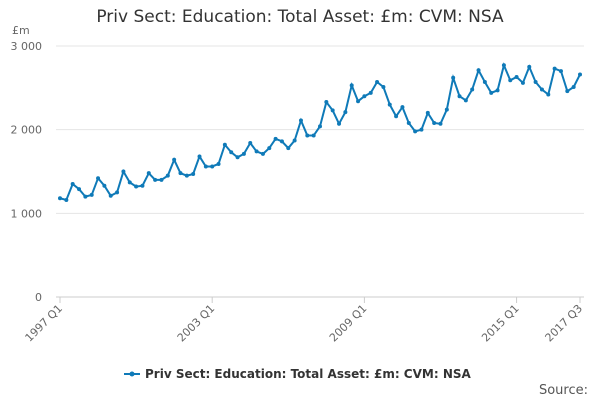  I want to click on y-tick-label: 2 000, so click(27, 130).